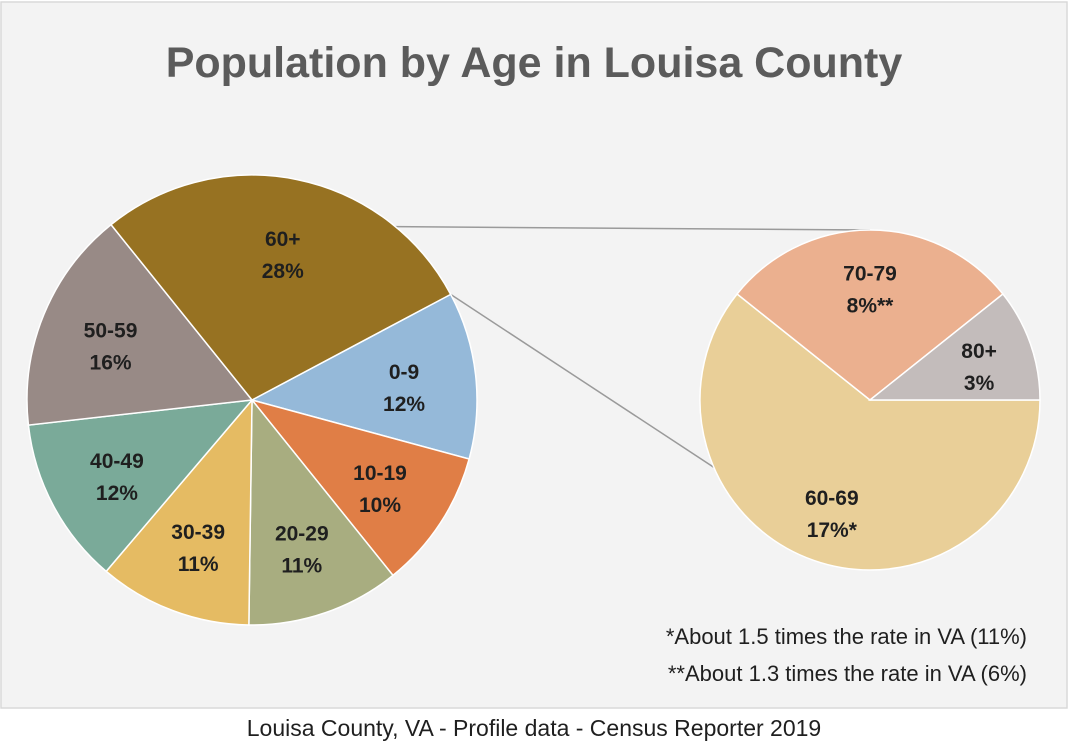 Image resolution: width=1068 pixels, height=741 pixels. Describe the element at coordinates (871, 305) in the screenshot. I see `sub-pie-label-percent: 8%**` at that location.